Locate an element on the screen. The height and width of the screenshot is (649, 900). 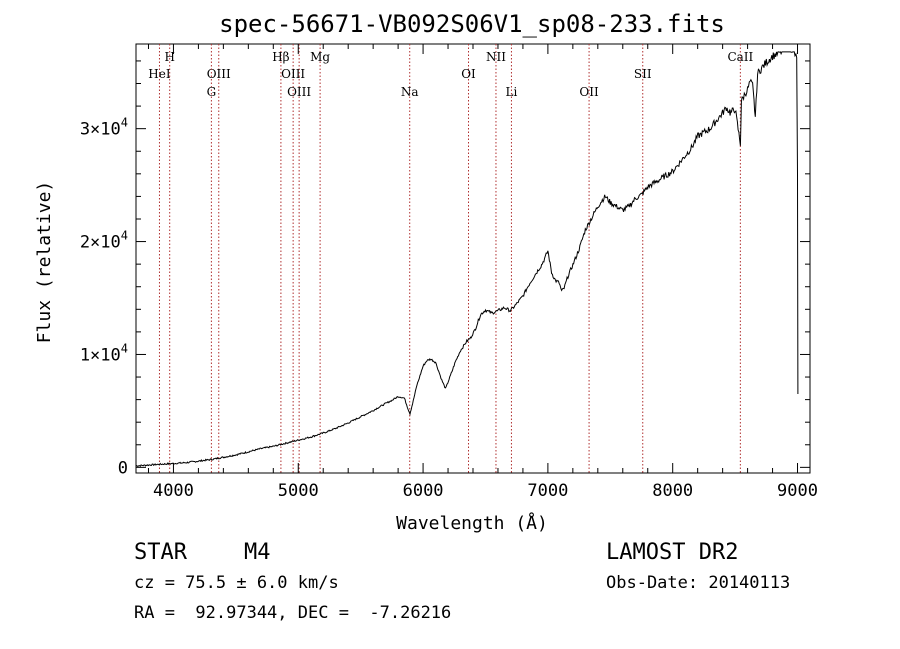
x-tick-label: 5000 is located at coordinates (298, 491).